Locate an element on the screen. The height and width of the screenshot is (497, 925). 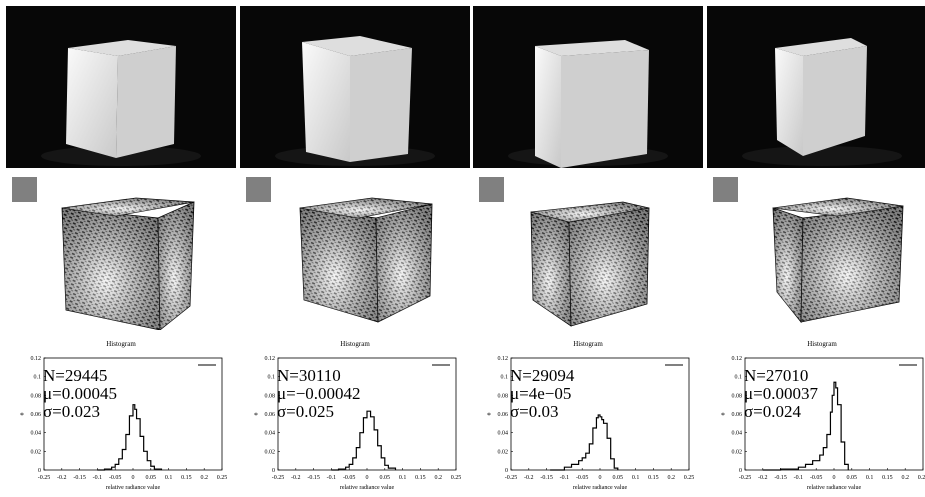
x-axis-label: relative radiance value is located at coordinates (133, 488).